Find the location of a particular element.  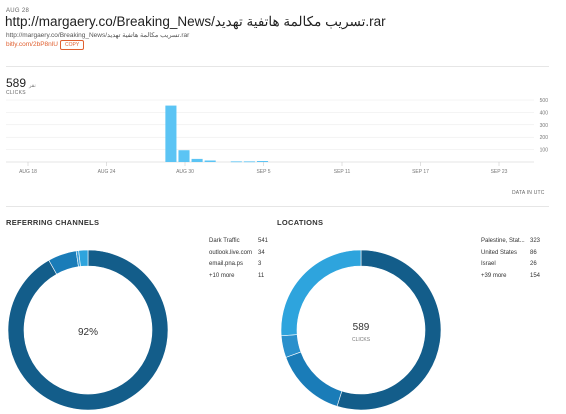

x-tick-label: AUG 24 is located at coordinates (107, 172).